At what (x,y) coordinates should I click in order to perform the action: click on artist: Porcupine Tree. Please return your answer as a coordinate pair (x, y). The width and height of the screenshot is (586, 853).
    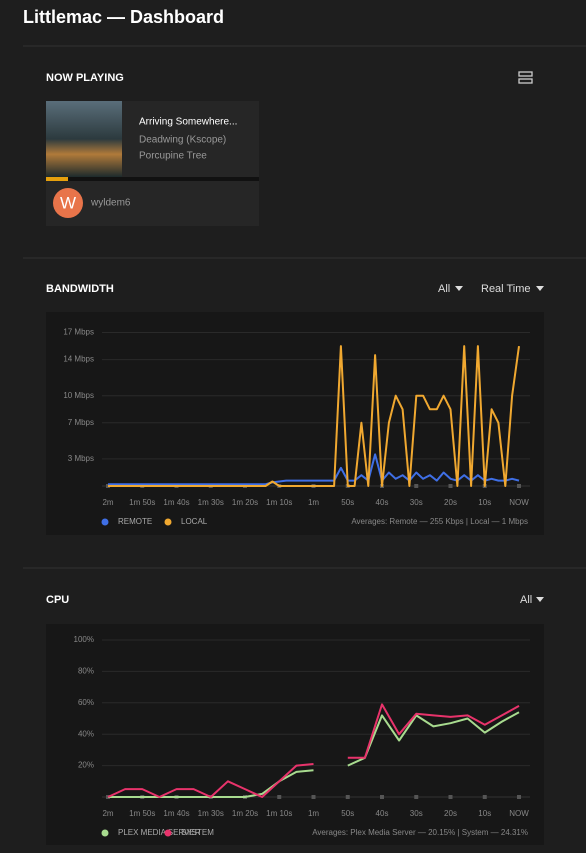
    Looking at the image, I should click on (173, 156).